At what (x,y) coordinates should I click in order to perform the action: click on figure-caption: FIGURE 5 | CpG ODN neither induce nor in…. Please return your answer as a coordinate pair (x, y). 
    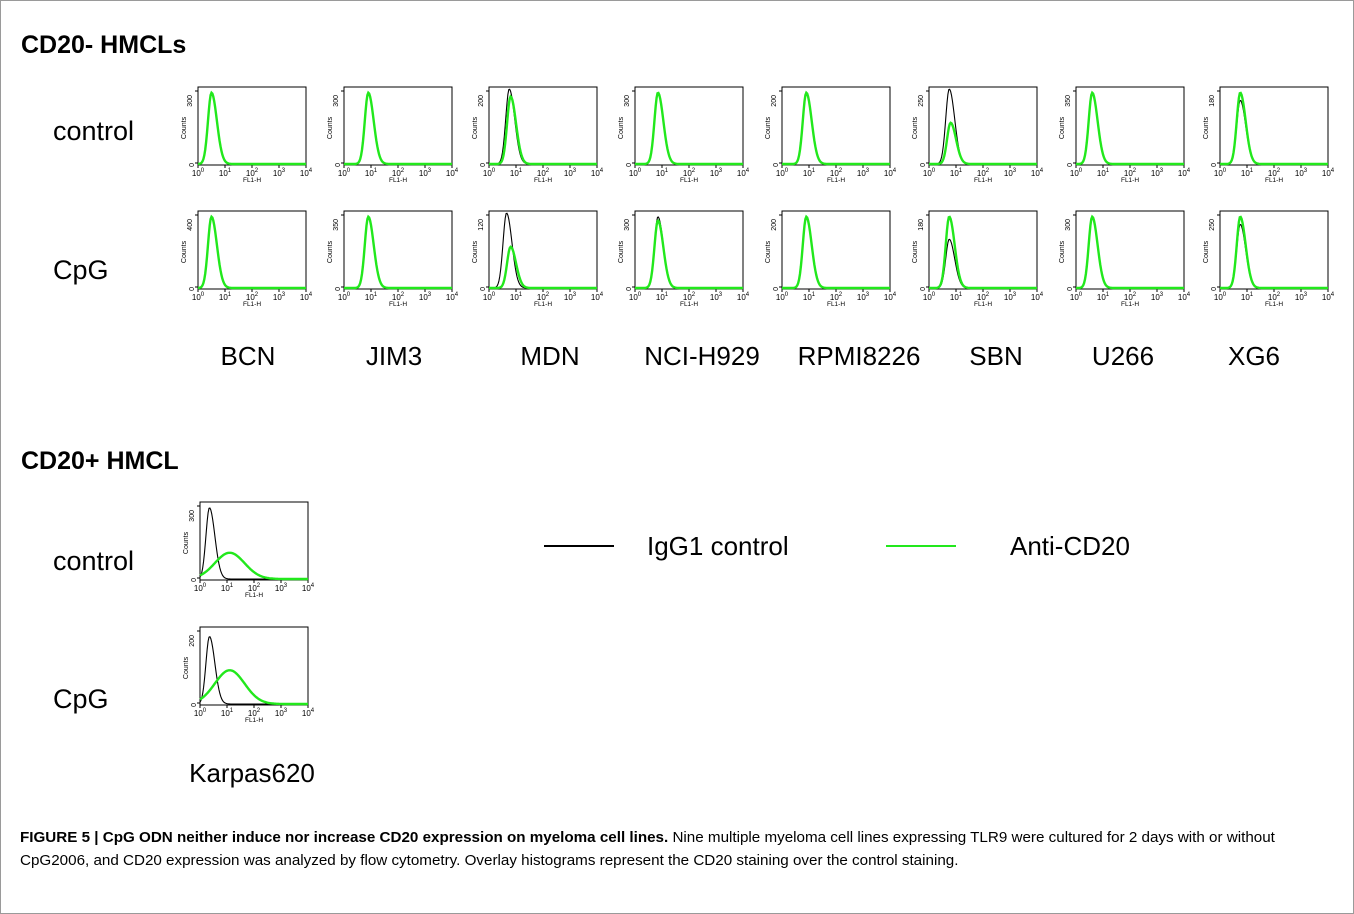
    Looking at the image, I should click on (680, 849).